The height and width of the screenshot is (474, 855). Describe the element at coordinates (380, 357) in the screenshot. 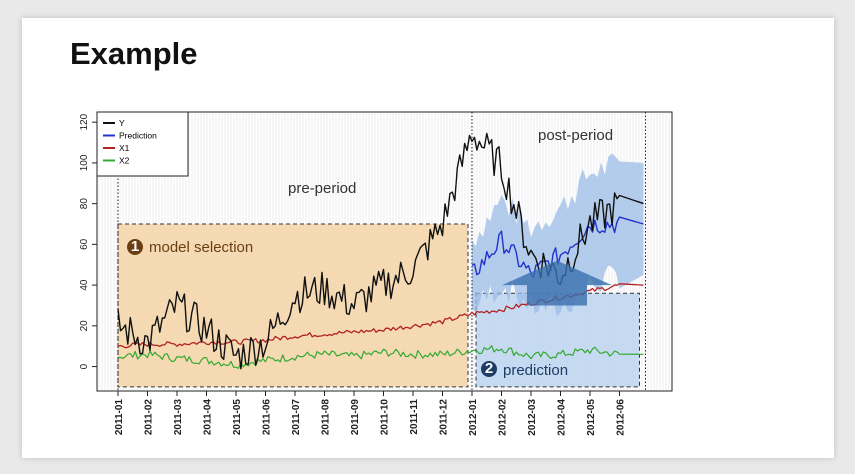

I see `series-line-x2` at that location.